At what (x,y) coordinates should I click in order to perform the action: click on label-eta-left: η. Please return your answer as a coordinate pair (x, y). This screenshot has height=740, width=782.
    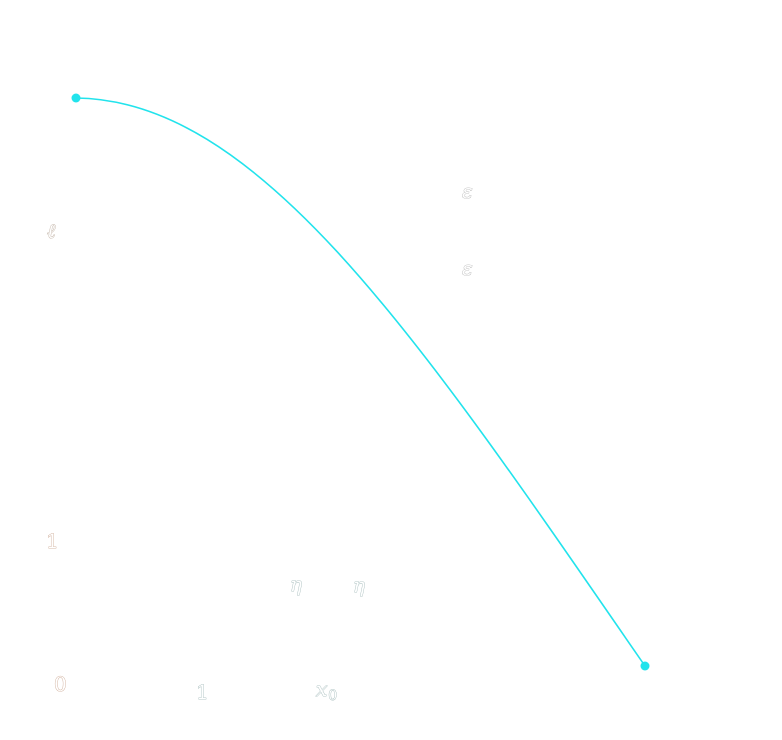
    Looking at the image, I should click on (296, 584).